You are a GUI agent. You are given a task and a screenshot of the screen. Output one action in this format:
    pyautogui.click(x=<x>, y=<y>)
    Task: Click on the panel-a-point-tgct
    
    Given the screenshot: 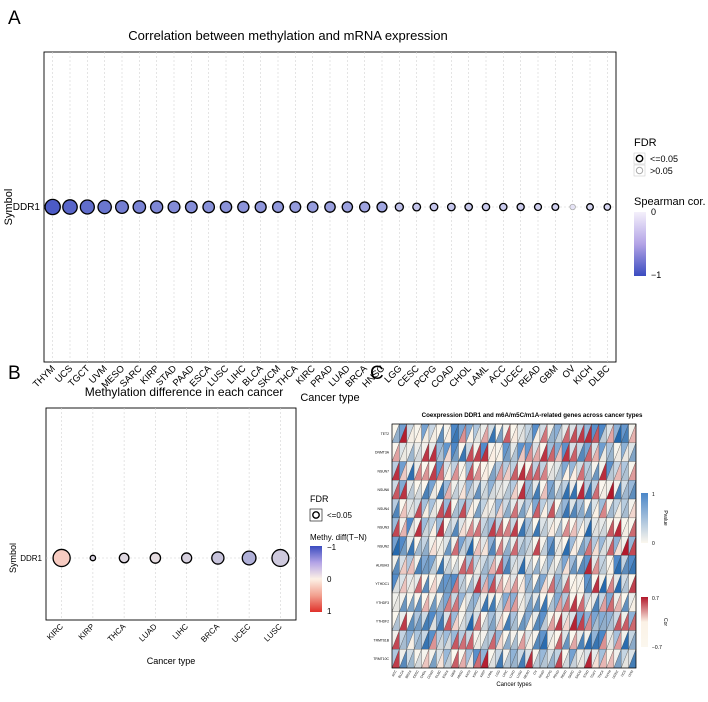 What is the action you would take?
    pyautogui.click(x=87, y=207)
    